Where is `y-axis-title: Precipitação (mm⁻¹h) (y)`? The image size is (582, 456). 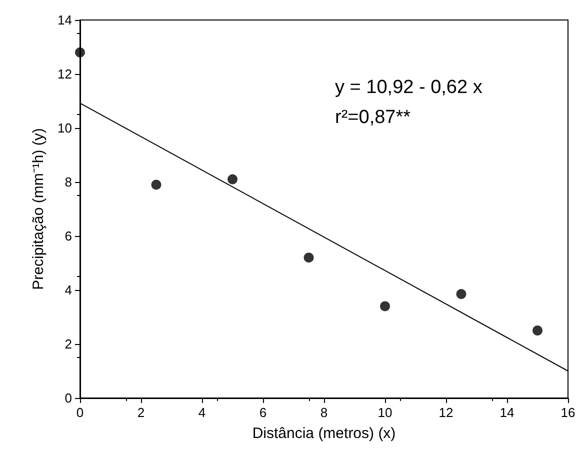
y-axis-title: Precipitação (mm⁻¹h) (y) is located at coordinates (38, 209).